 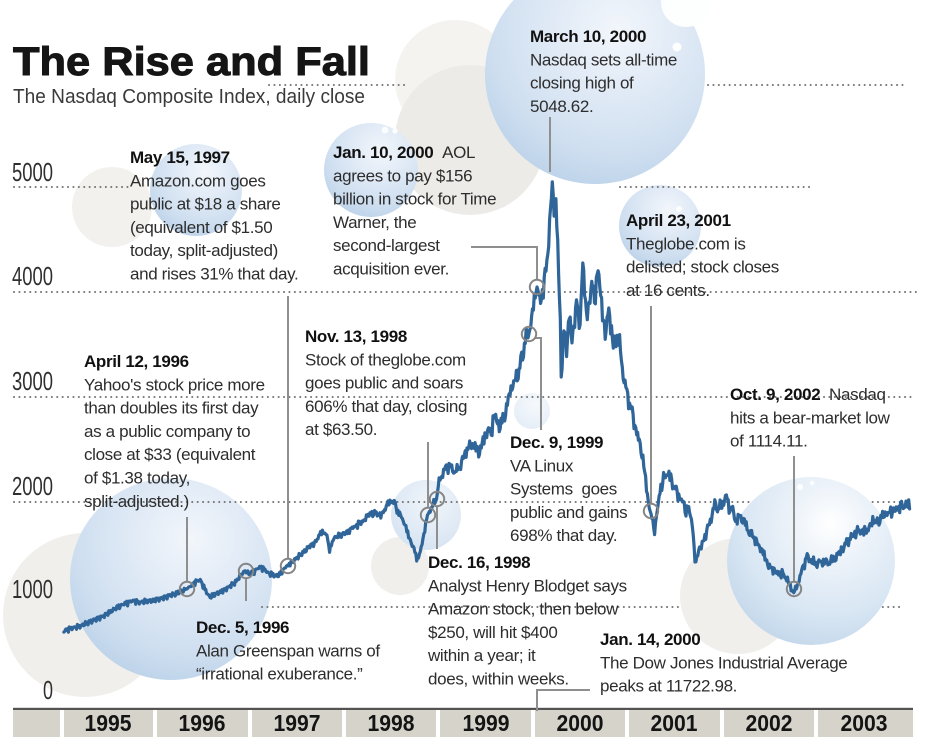 What do you see at coordinates (702, 267) in the screenshot?
I see `svg-text: delisted; stock closes` at bounding box center [702, 267].